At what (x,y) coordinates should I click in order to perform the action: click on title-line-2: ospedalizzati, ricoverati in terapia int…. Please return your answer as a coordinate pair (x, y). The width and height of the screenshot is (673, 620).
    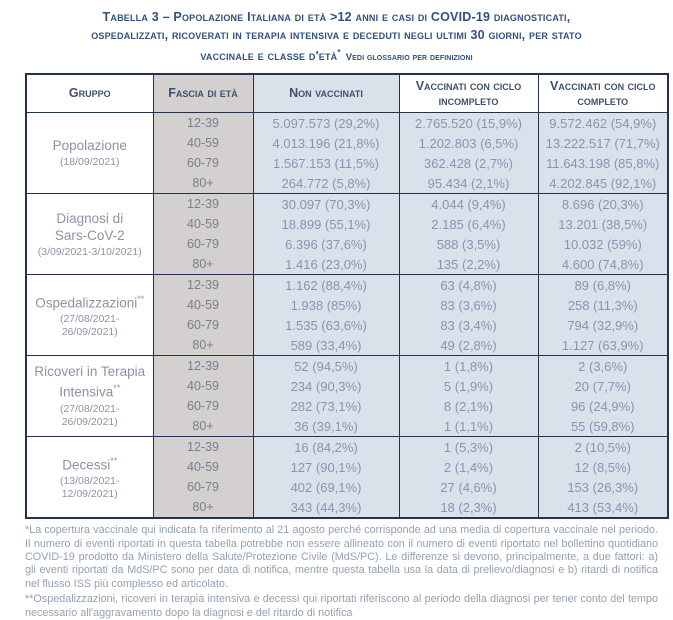
    Looking at the image, I should click on (336, 35).